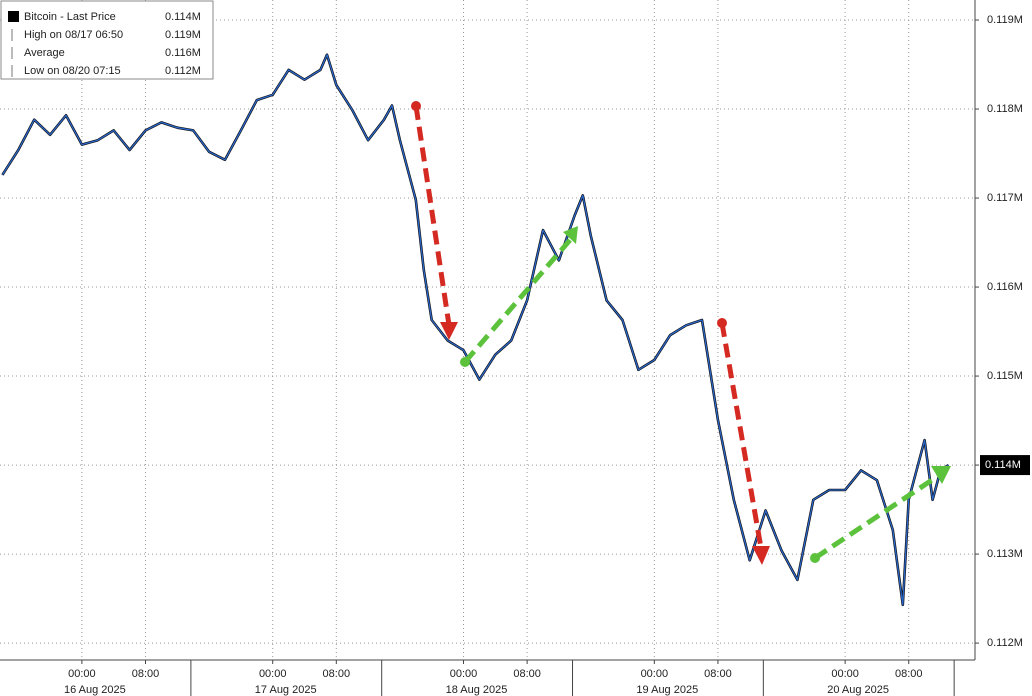  I want to click on legend-value: 0.112M, so click(183, 71).